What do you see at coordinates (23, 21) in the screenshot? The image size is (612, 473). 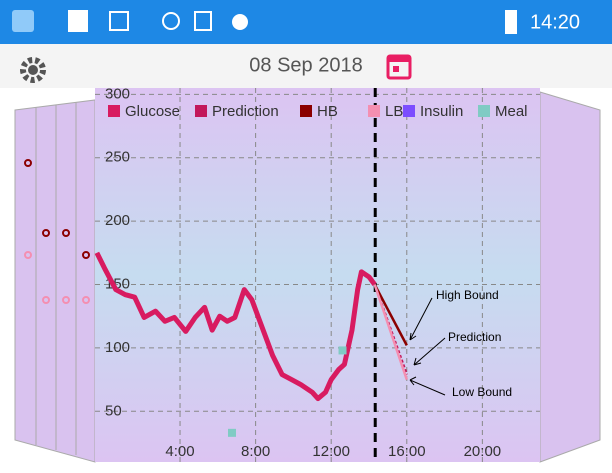 I see `app-icon` at bounding box center [23, 21].